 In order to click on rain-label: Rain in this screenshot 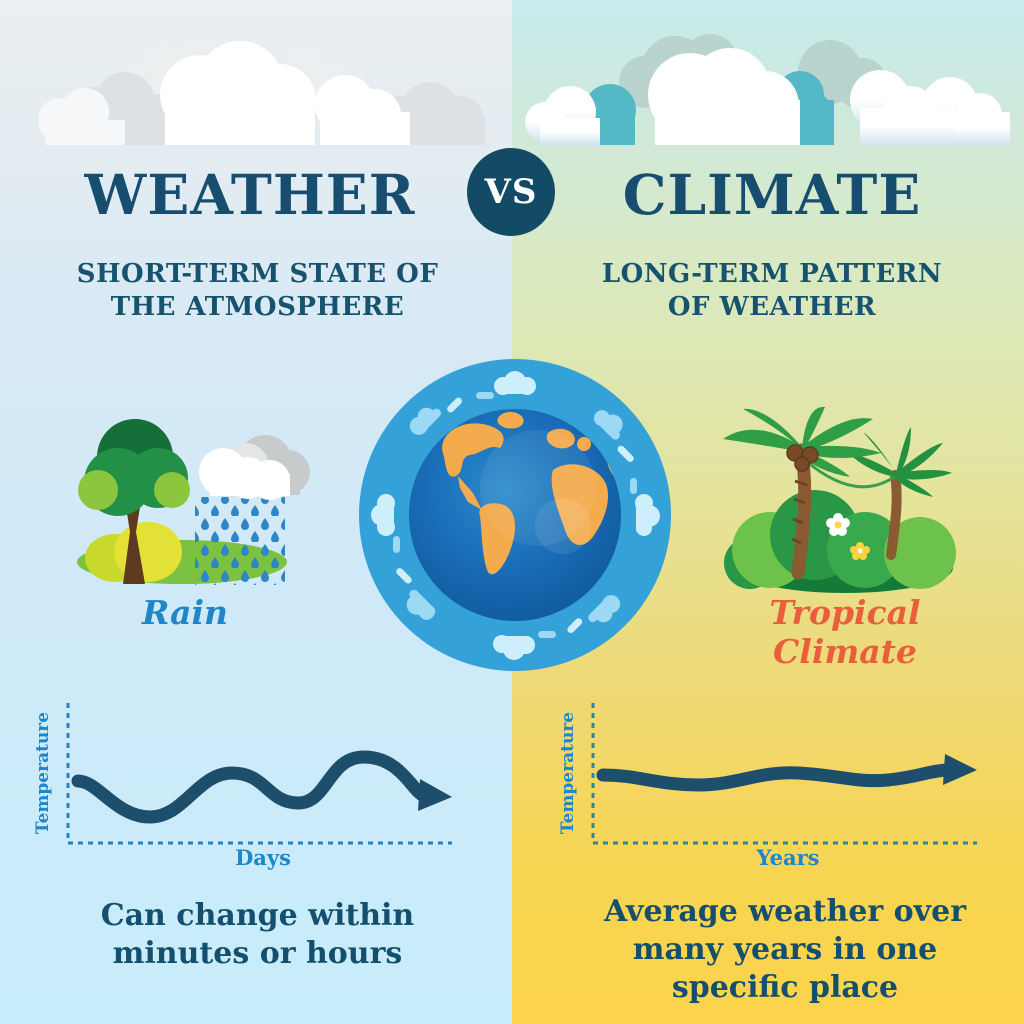, I will do `click(185, 612)`.